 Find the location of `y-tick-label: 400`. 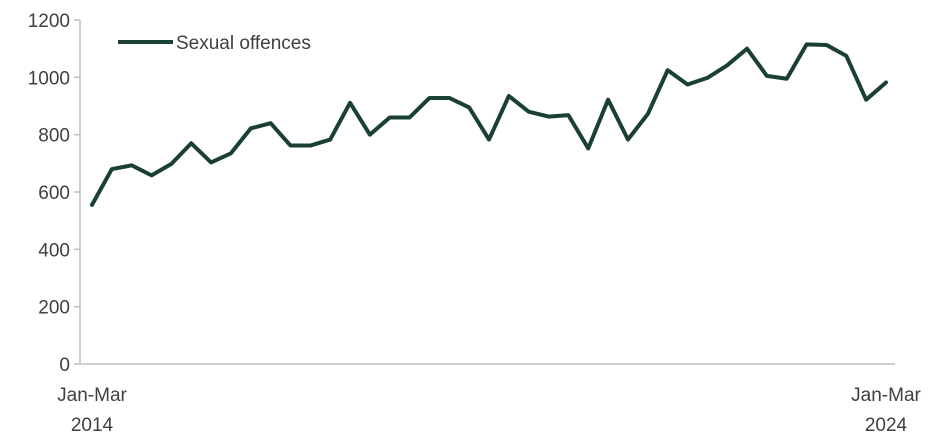

y-tick-label: 400 is located at coordinates (54, 250).